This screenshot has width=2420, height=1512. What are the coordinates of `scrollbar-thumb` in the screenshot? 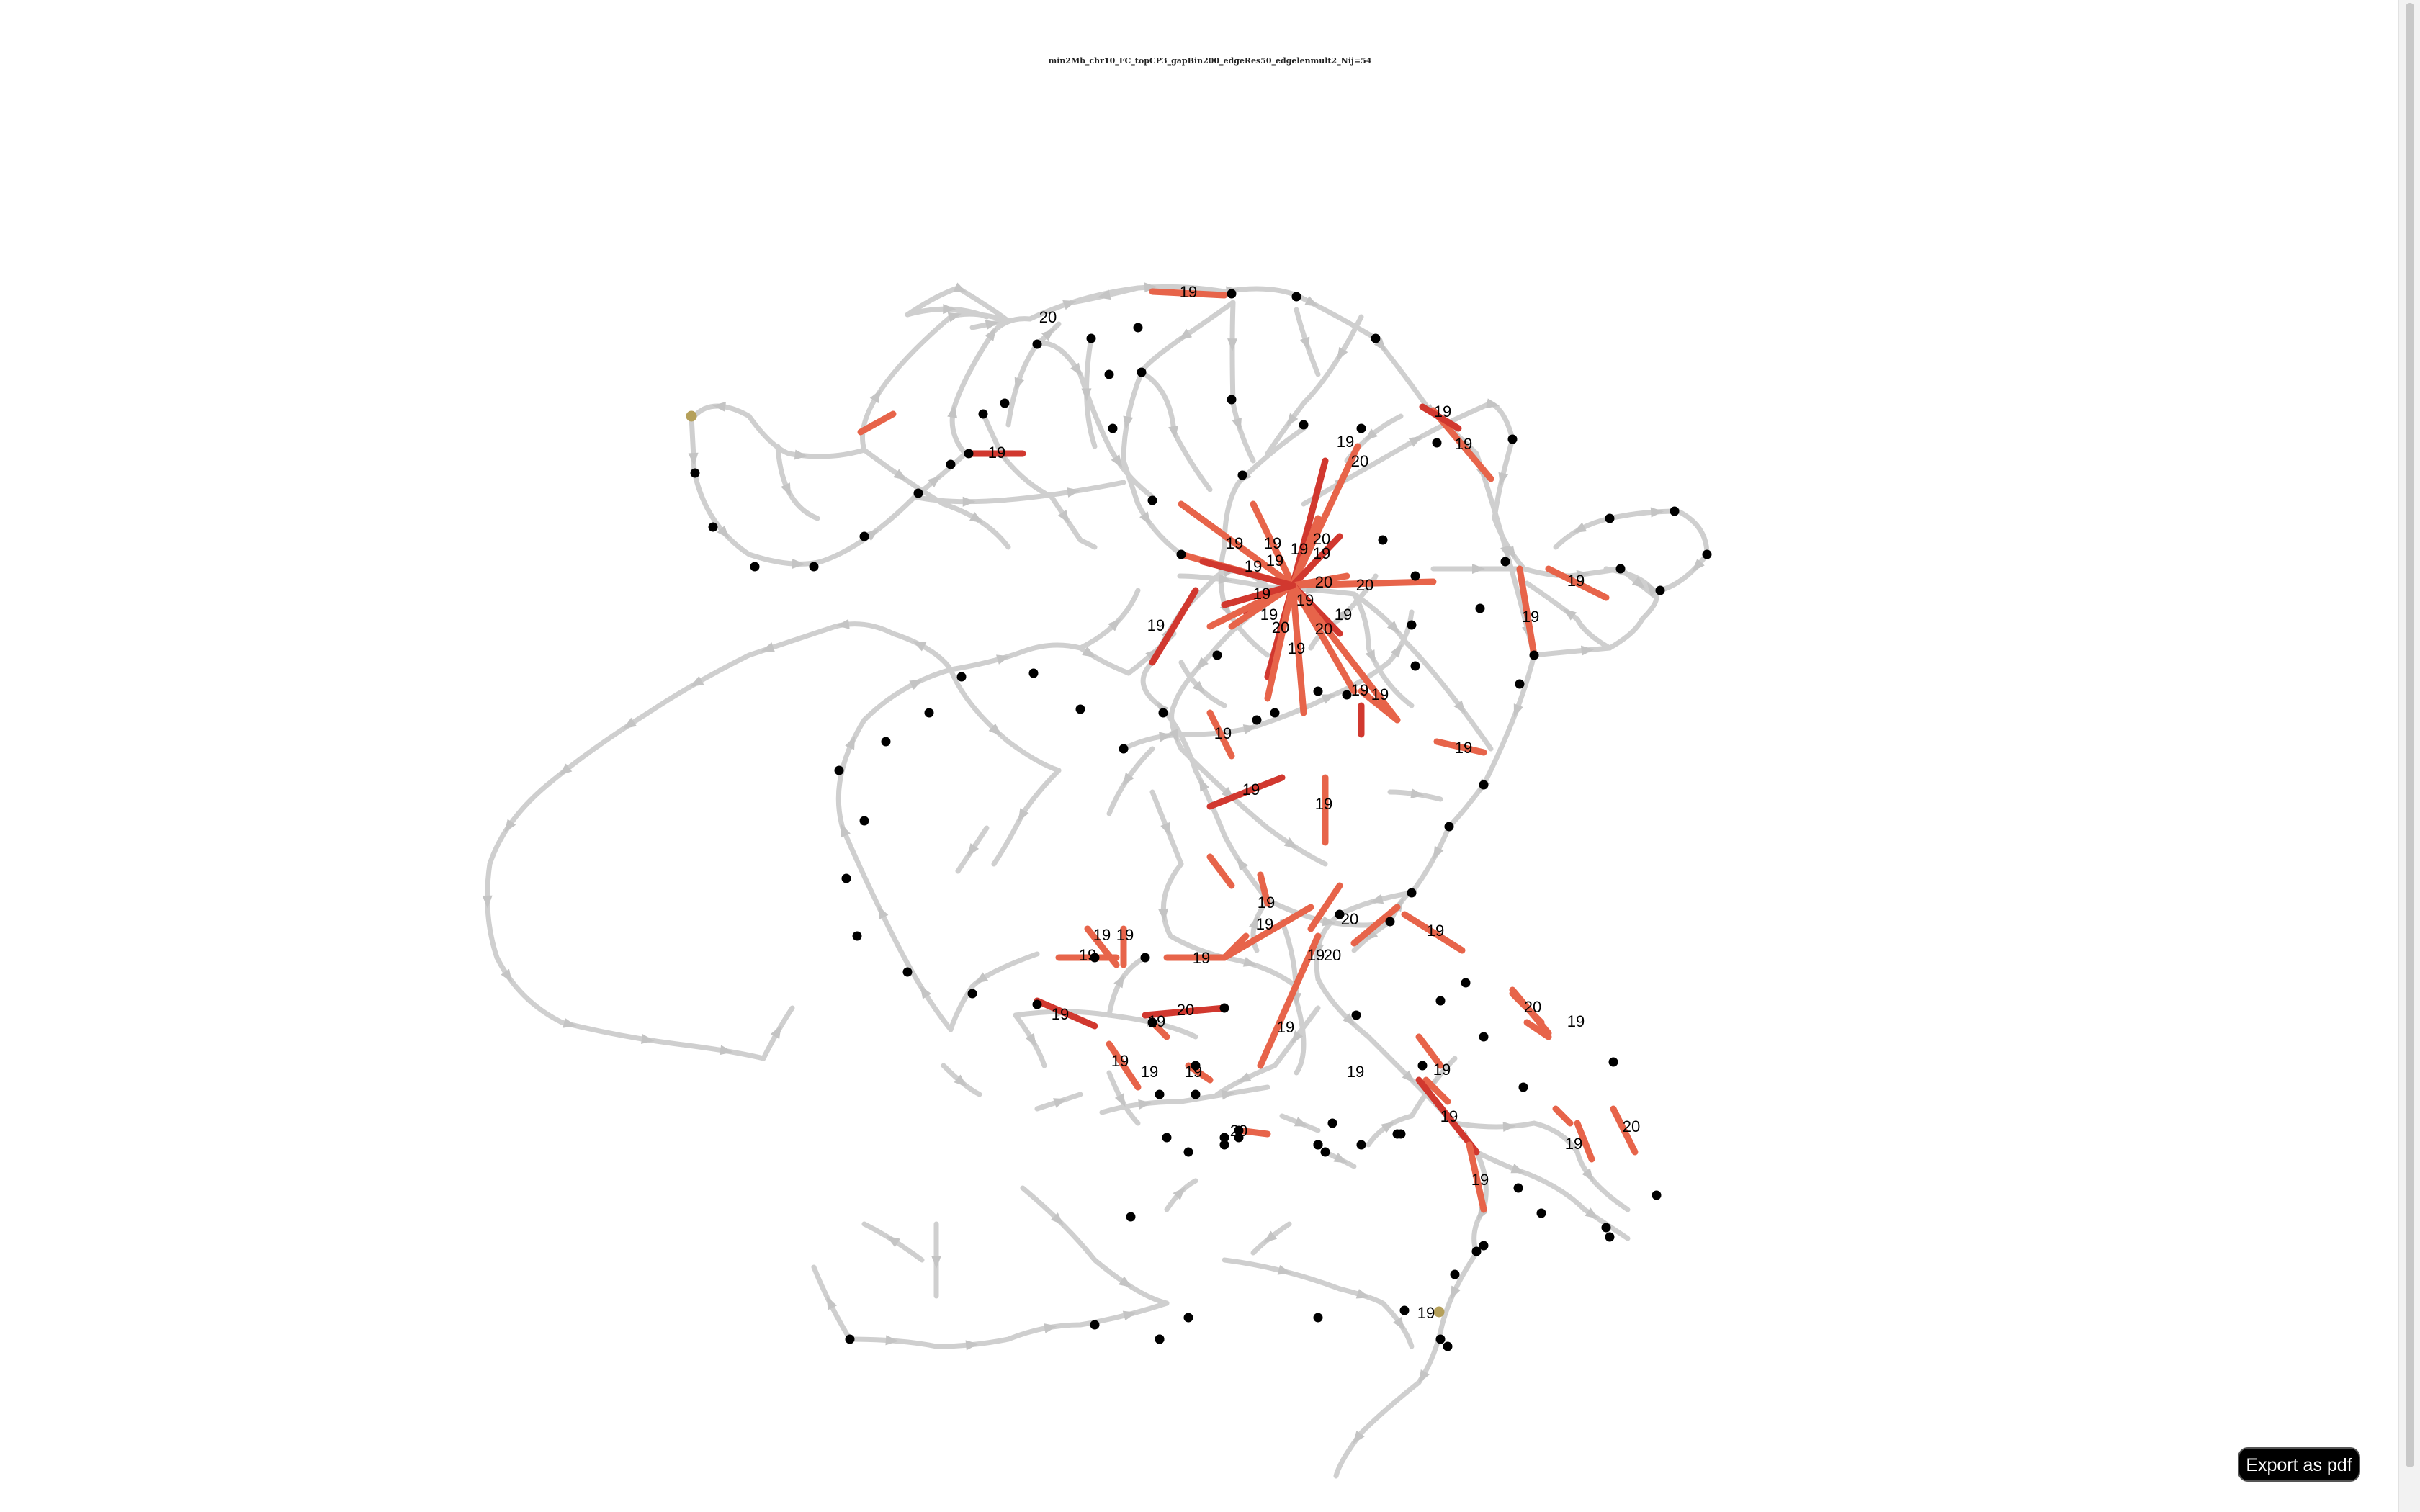 It's located at (2410, 735).